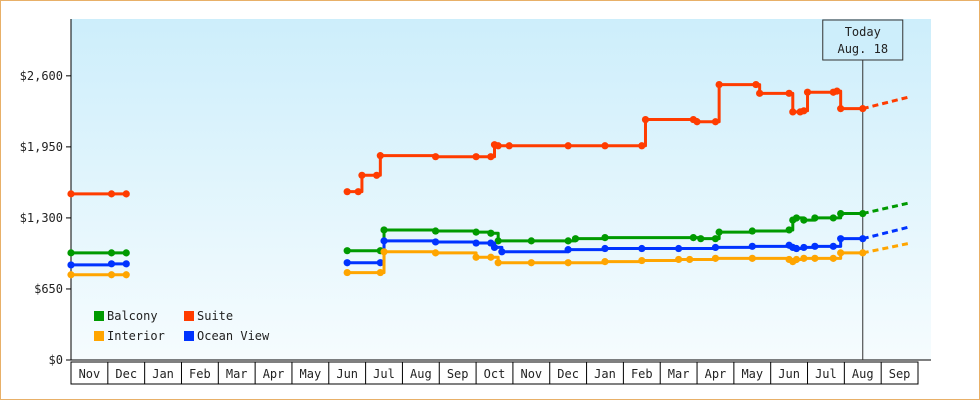 The image size is (980, 400). I want to click on legend: Balcony Suite Interior Ocean View, so click(182, 326).